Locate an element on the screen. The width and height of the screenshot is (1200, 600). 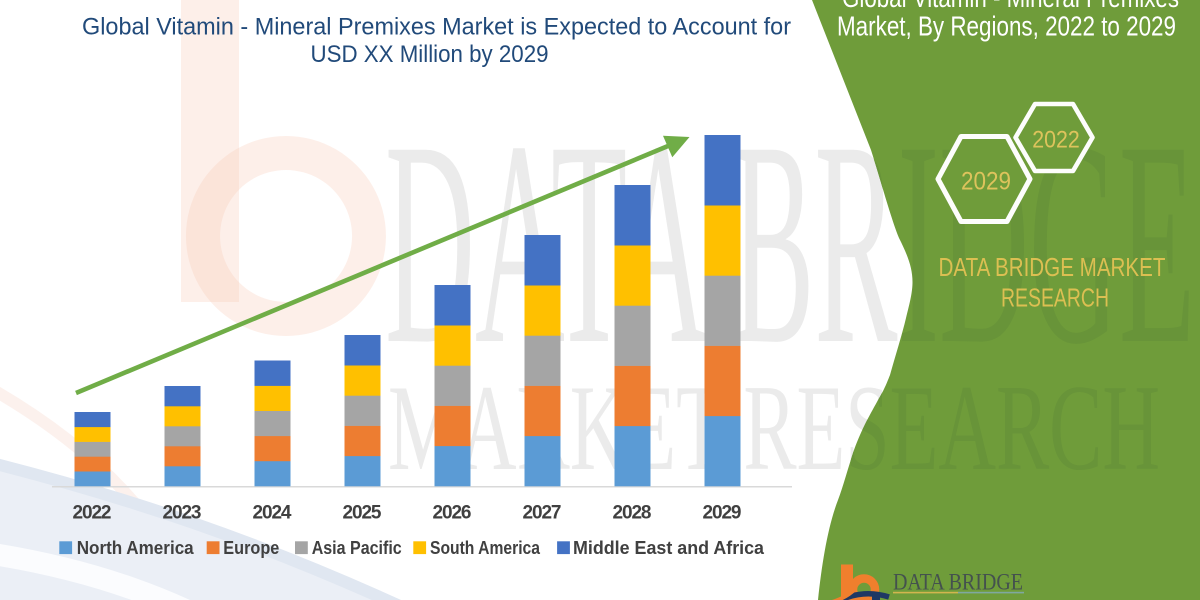
svg-text: North America is located at coordinates (136, 548).